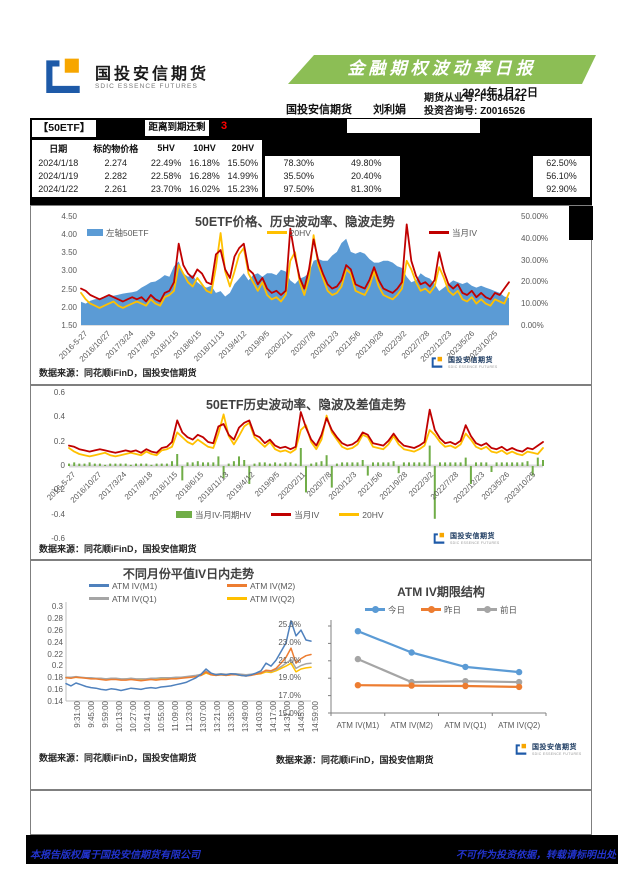 This screenshot has height=886, width=626. Describe the element at coordinates (366, 162) in the screenshot. I see `table-cell: 49.80%` at that location.